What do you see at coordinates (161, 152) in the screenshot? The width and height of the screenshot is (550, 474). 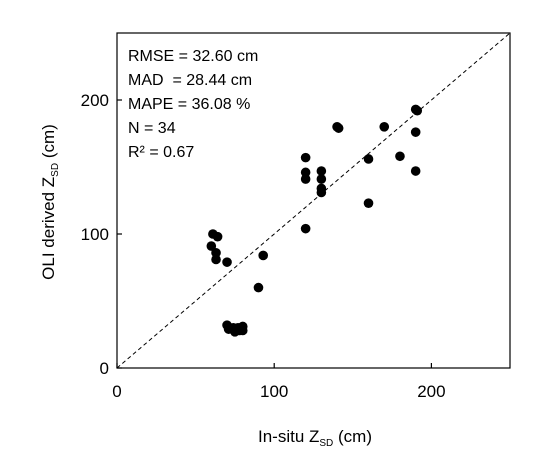 I see `stat-line: R² = 0.67` at bounding box center [161, 152].